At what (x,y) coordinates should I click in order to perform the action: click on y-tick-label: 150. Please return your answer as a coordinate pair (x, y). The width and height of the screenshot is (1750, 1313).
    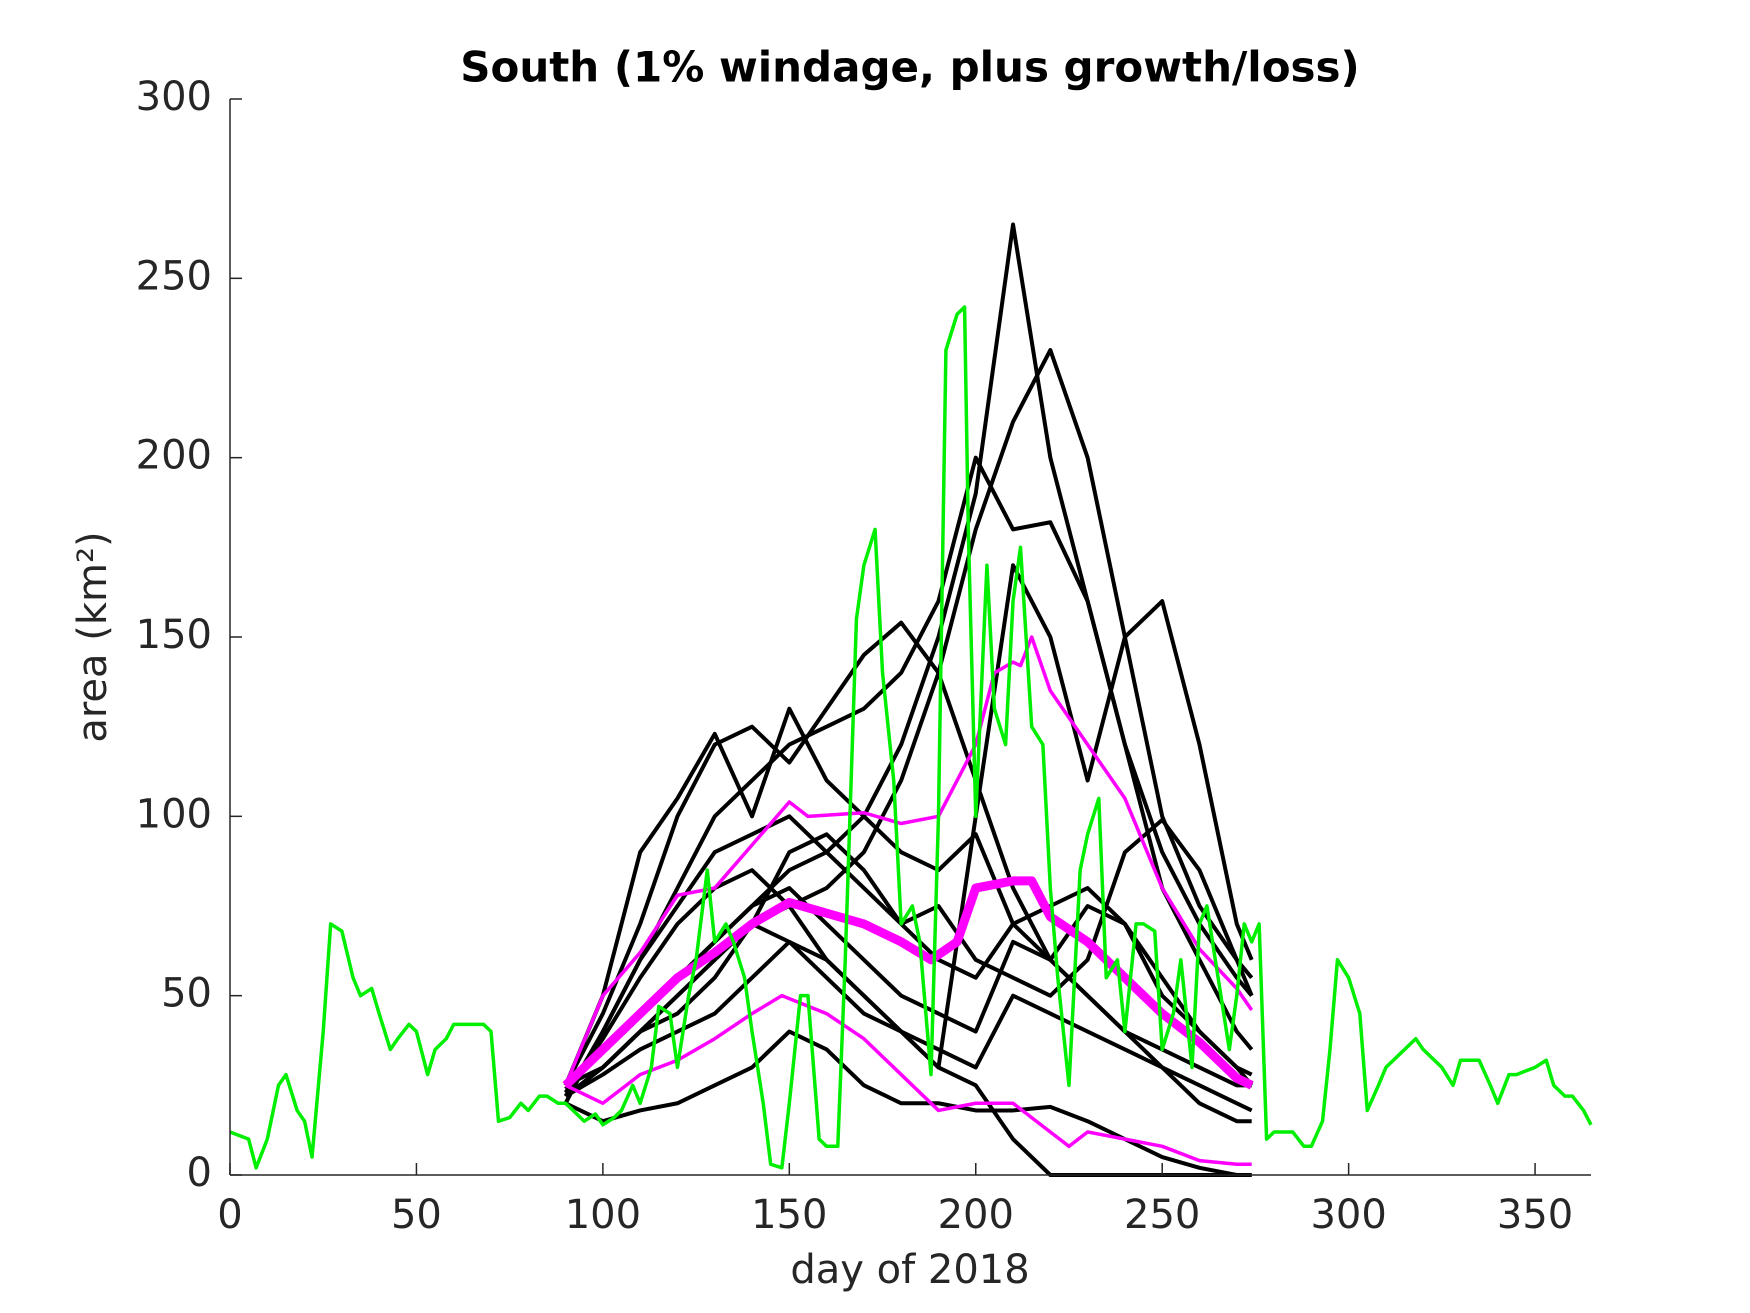
    Looking at the image, I should click on (174, 635).